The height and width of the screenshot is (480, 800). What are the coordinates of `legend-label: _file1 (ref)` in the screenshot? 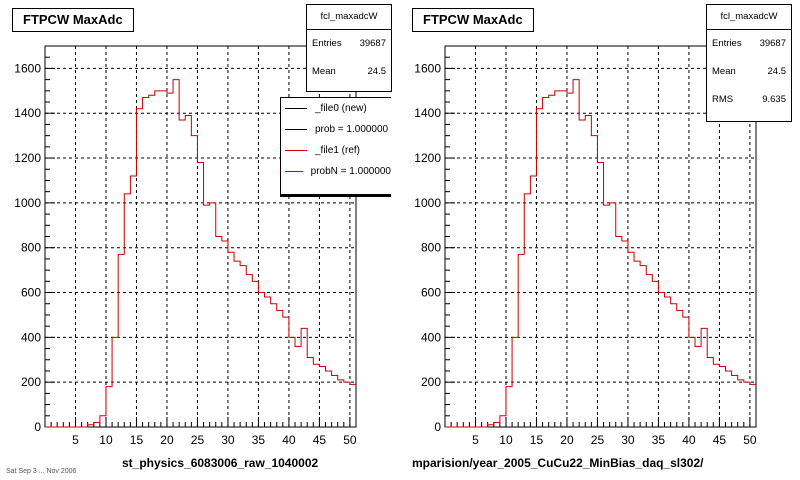 It's located at (338, 150).